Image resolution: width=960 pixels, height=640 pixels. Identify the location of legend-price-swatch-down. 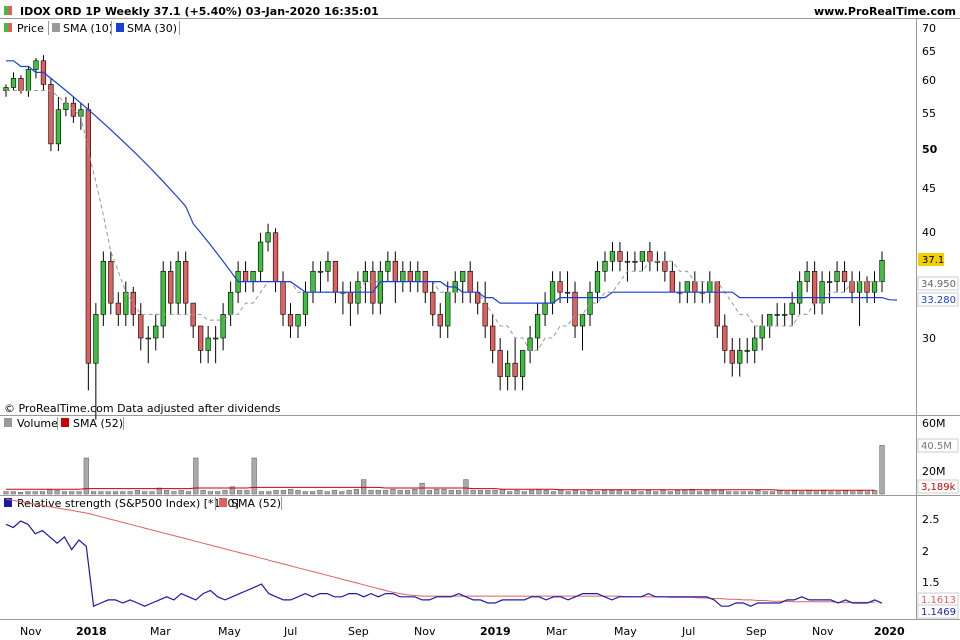
(10, 27).